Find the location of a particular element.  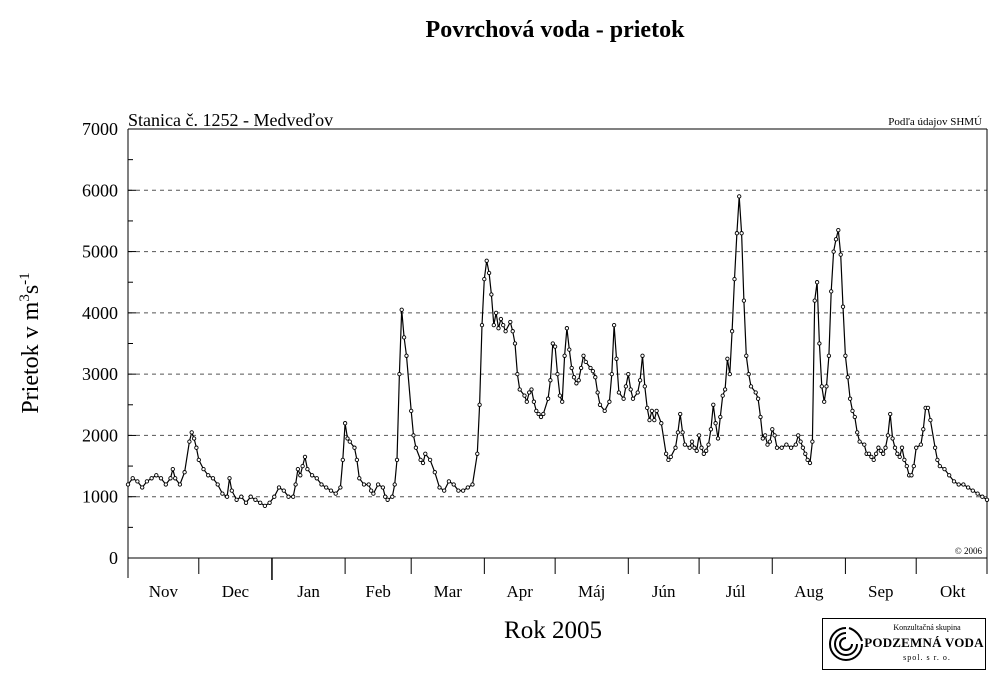

month-label: Mar is located at coordinates (448, 591).